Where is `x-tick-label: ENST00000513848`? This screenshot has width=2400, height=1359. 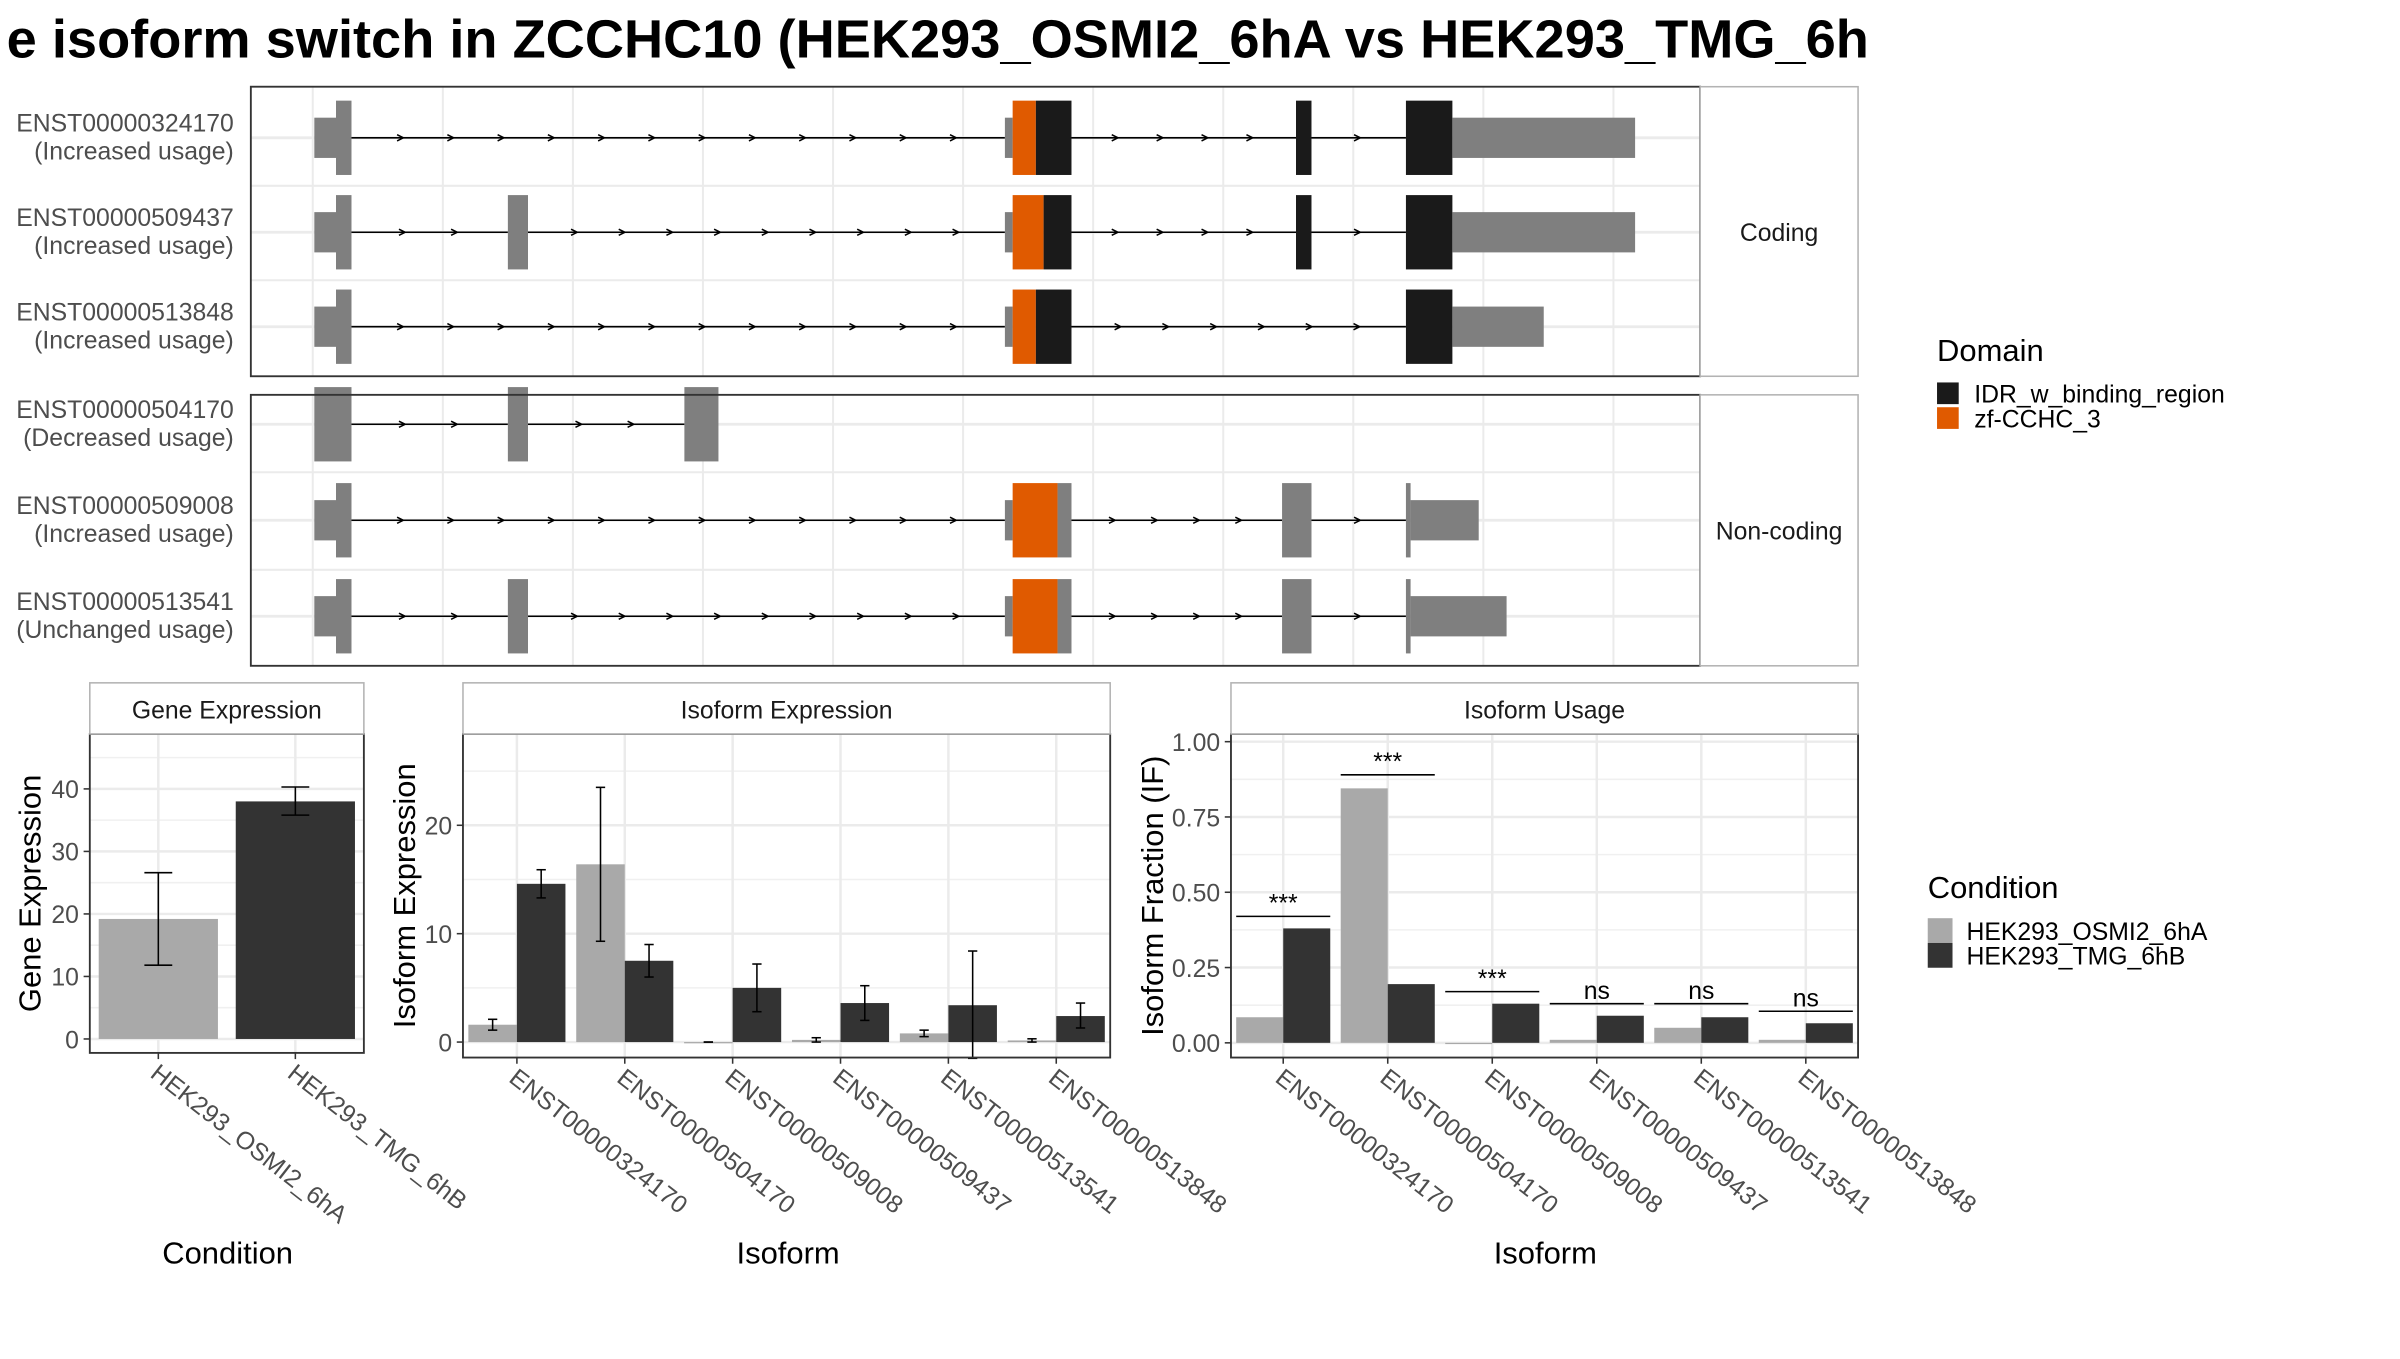
x-tick-label: ENST00000513848 is located at coordinates (1137, 1141).